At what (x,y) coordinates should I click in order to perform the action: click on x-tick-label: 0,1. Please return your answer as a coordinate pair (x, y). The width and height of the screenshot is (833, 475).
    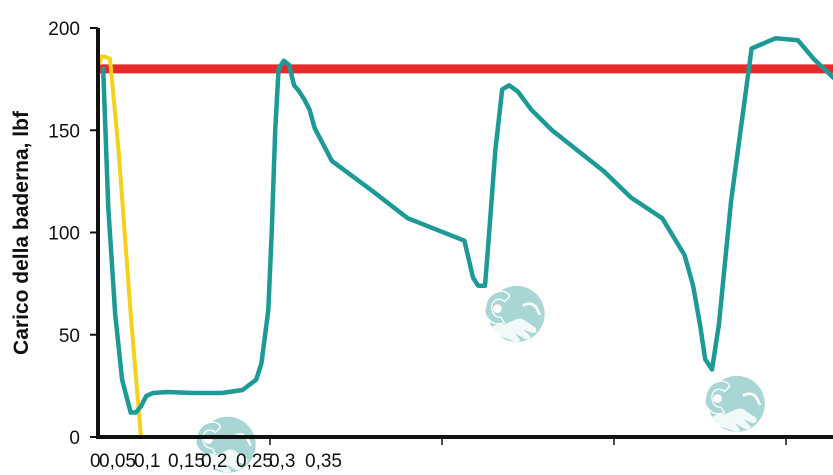
    Looking at the image, I should click on (147, 461).